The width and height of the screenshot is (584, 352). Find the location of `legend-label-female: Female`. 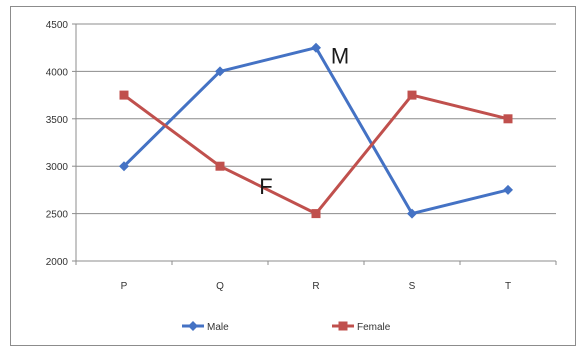

legend-label-female: Female is located at coordinates (374, 327).